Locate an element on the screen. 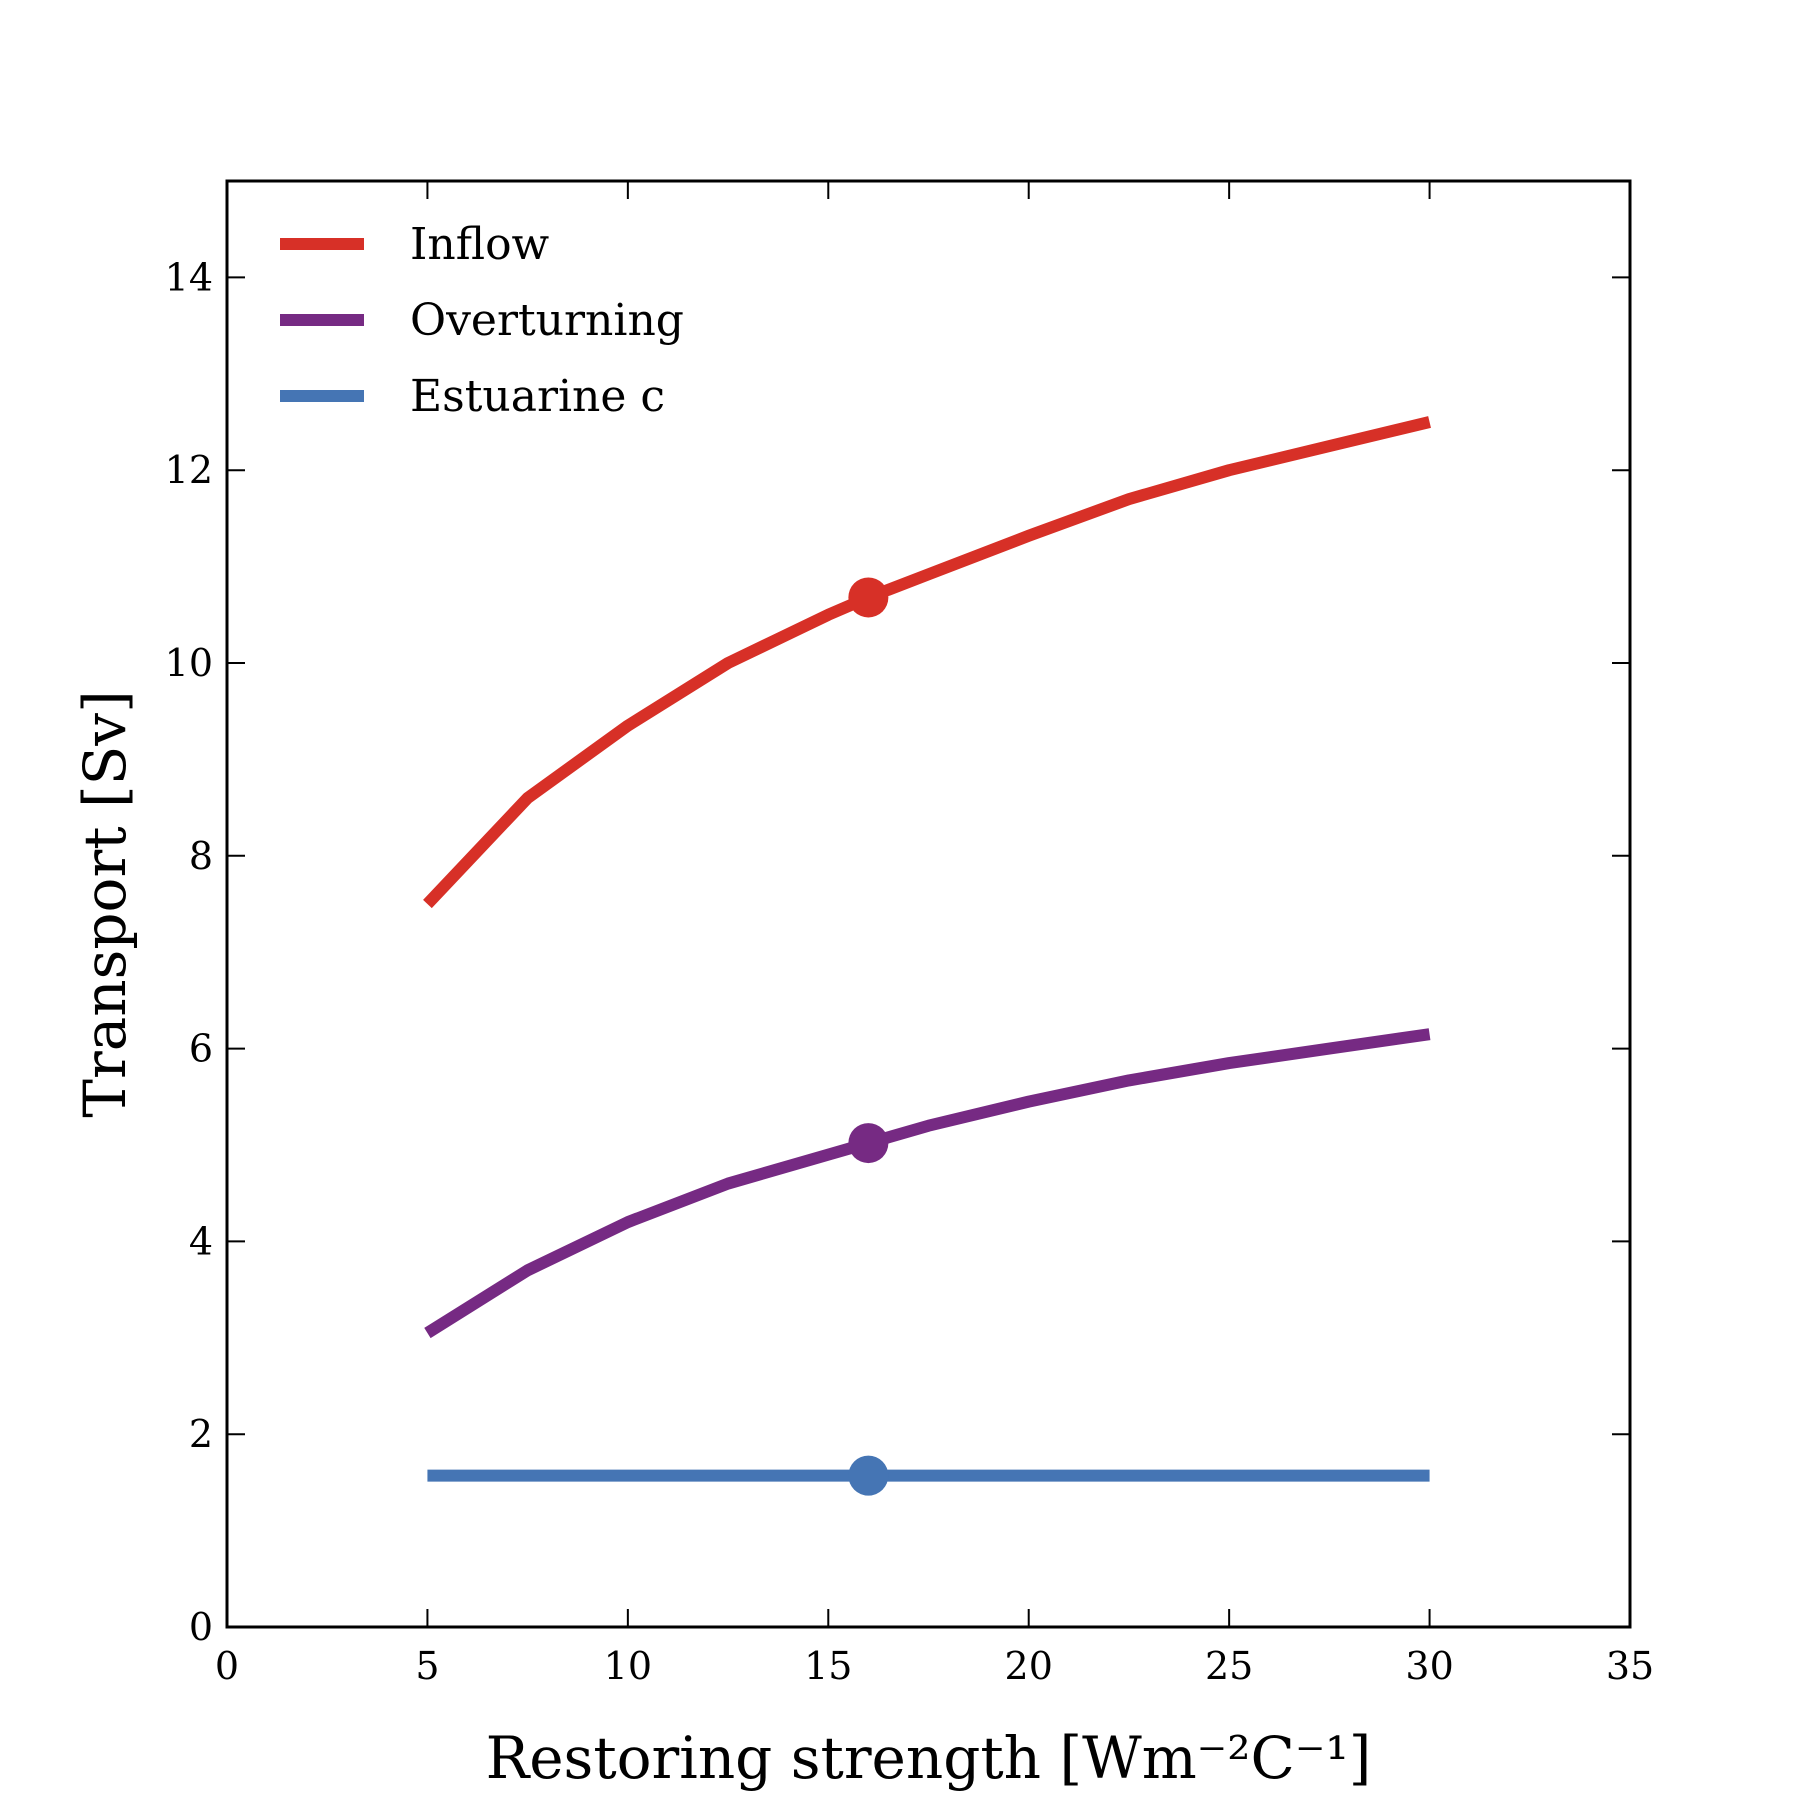 The height and width of the screenshot is (1800, 1800). x-tick-label: 25 is located at coordinates (1229, 1666).